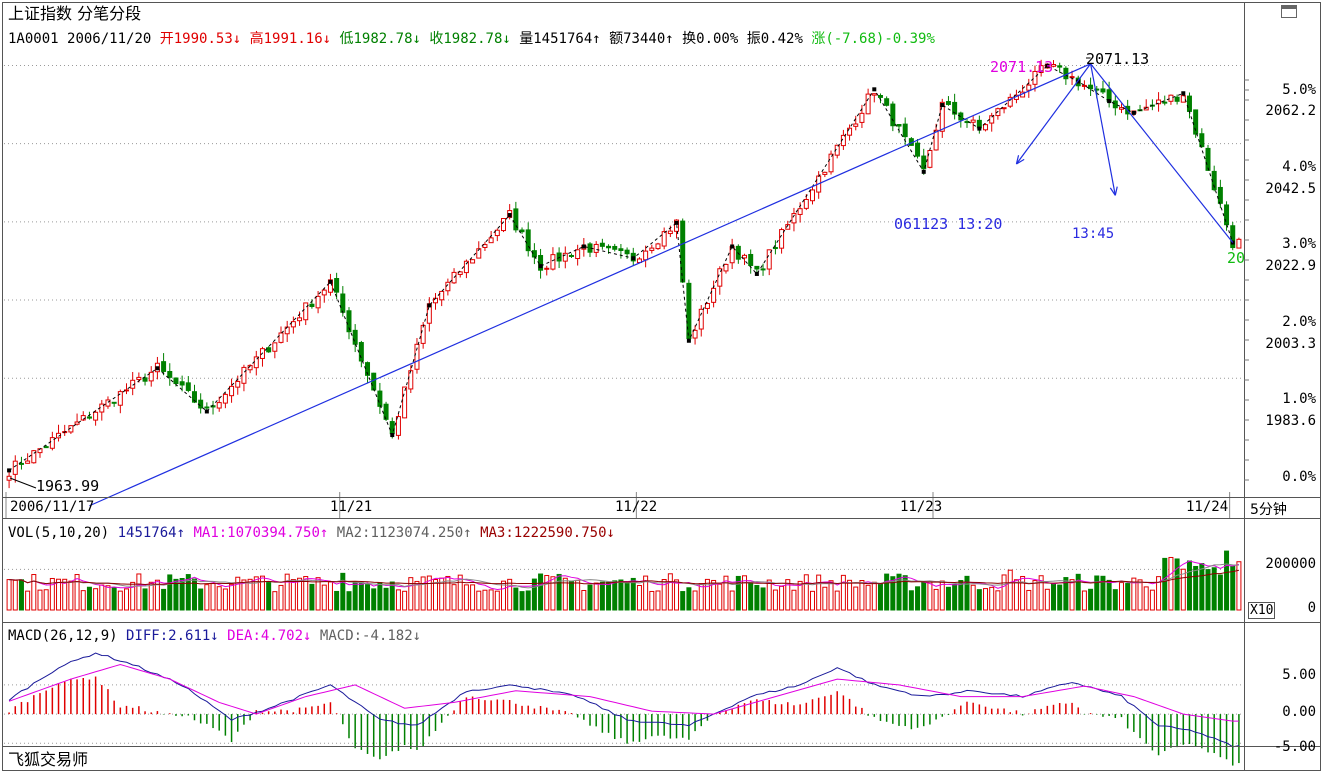  Describe the element at coordinates (1289, 11) in the screenshot. I see `restore-icon` at that location.